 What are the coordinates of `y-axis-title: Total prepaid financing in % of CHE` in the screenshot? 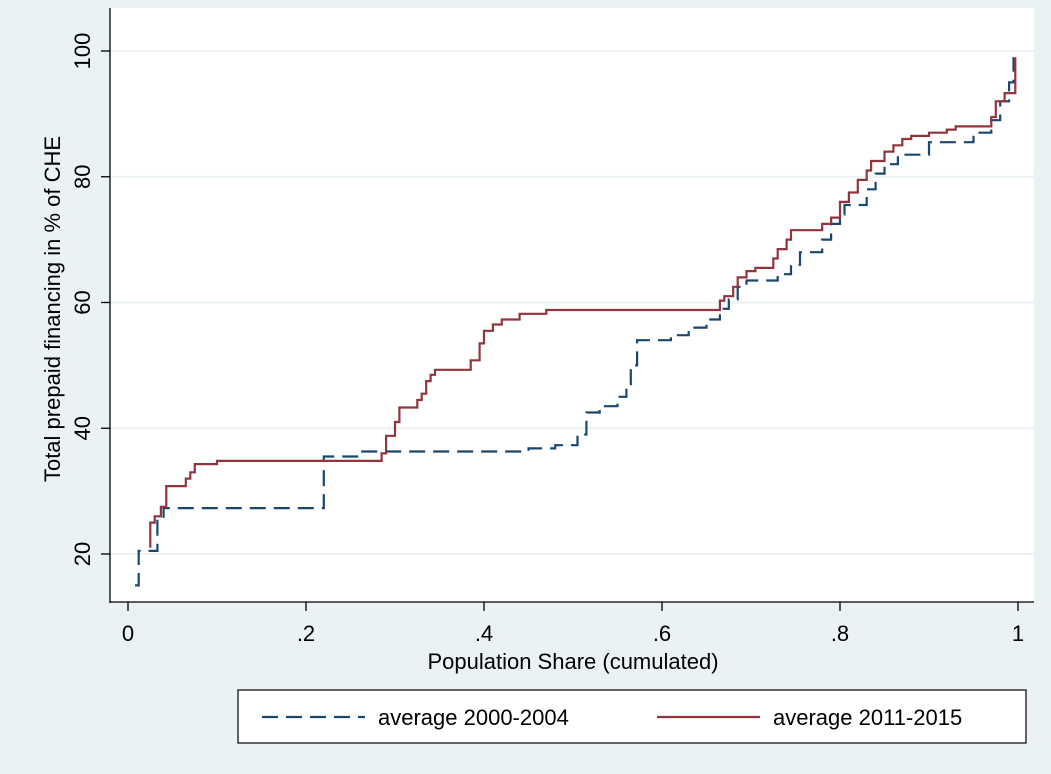 It's located at (52, 309).